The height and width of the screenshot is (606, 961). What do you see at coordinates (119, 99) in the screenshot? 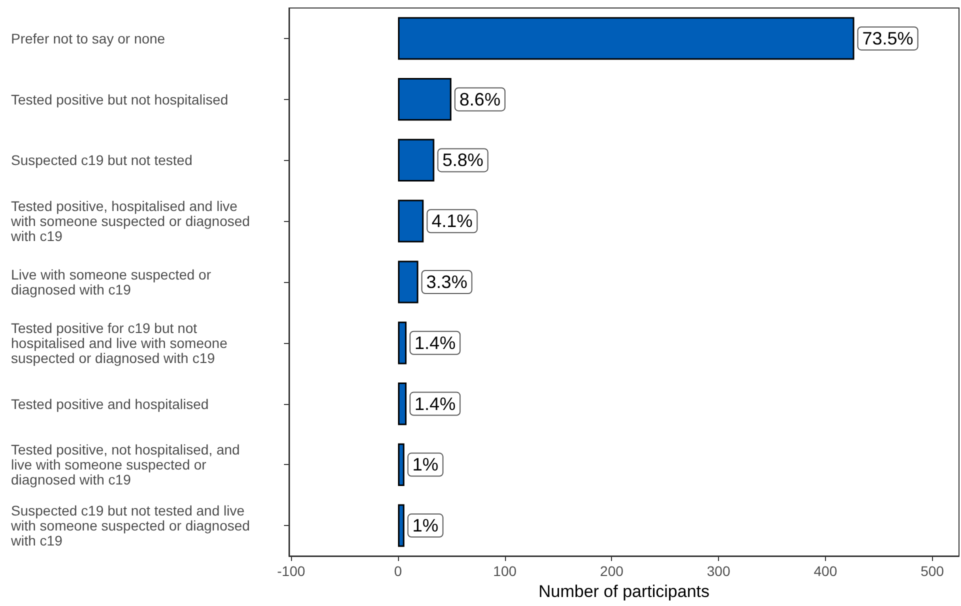
I see `y-tick-label: Tested positive but not hospitalised` at bounding box center [119, 99].